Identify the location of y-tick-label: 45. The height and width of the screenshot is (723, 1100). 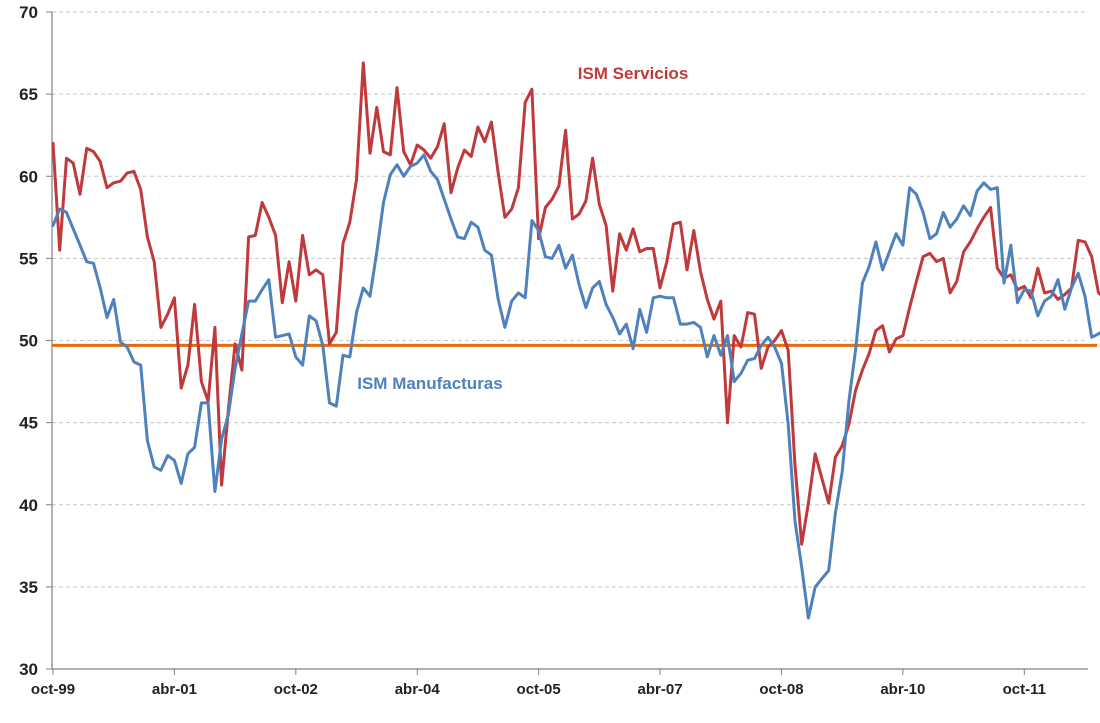
(28, 423).